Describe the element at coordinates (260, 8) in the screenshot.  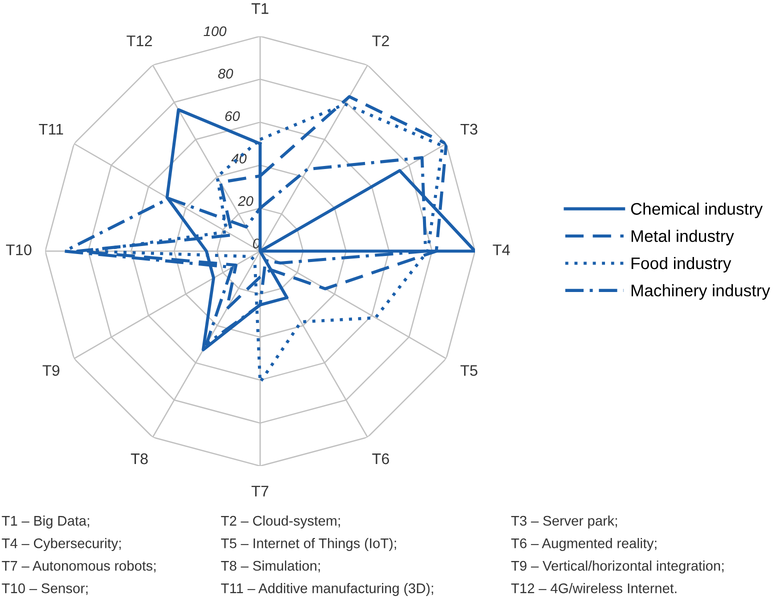
I see `spoke-label: T1` at that location.